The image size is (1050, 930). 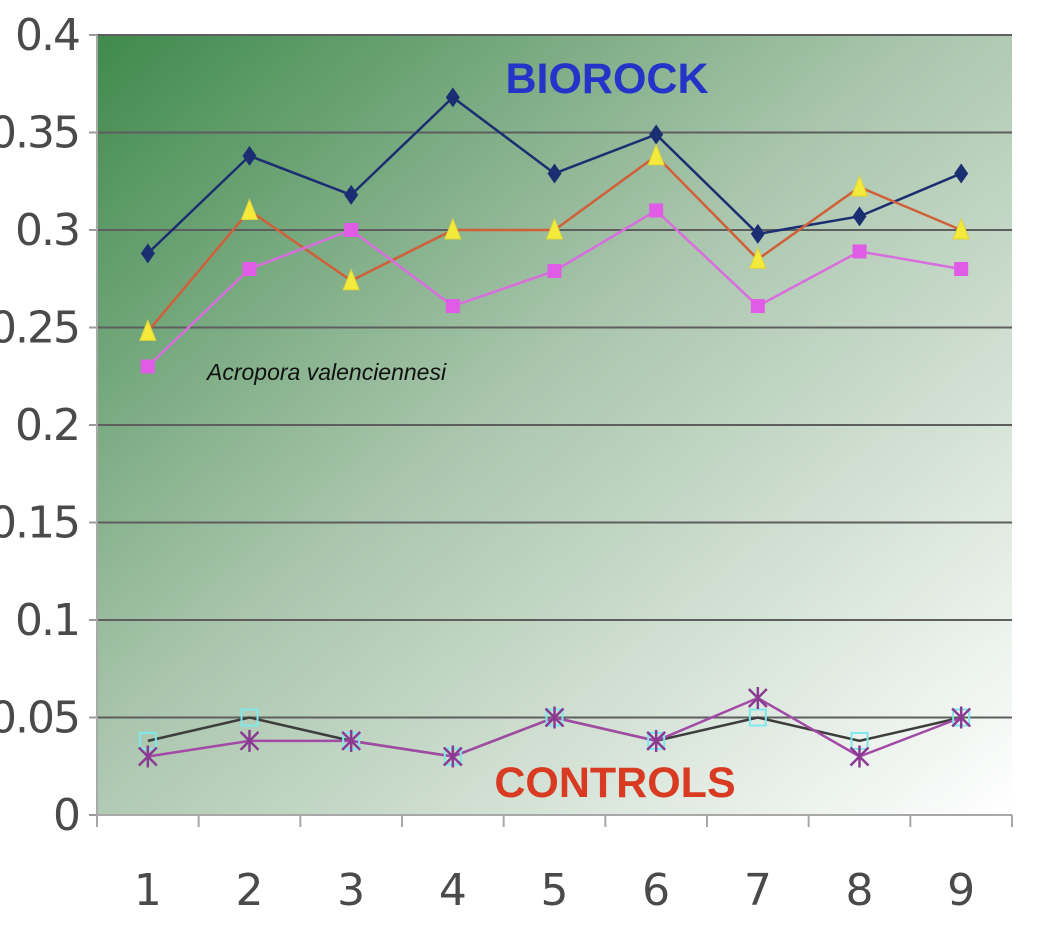 I want to click on annotation-biorock: BIOROCK, so click(x=606, y=79).